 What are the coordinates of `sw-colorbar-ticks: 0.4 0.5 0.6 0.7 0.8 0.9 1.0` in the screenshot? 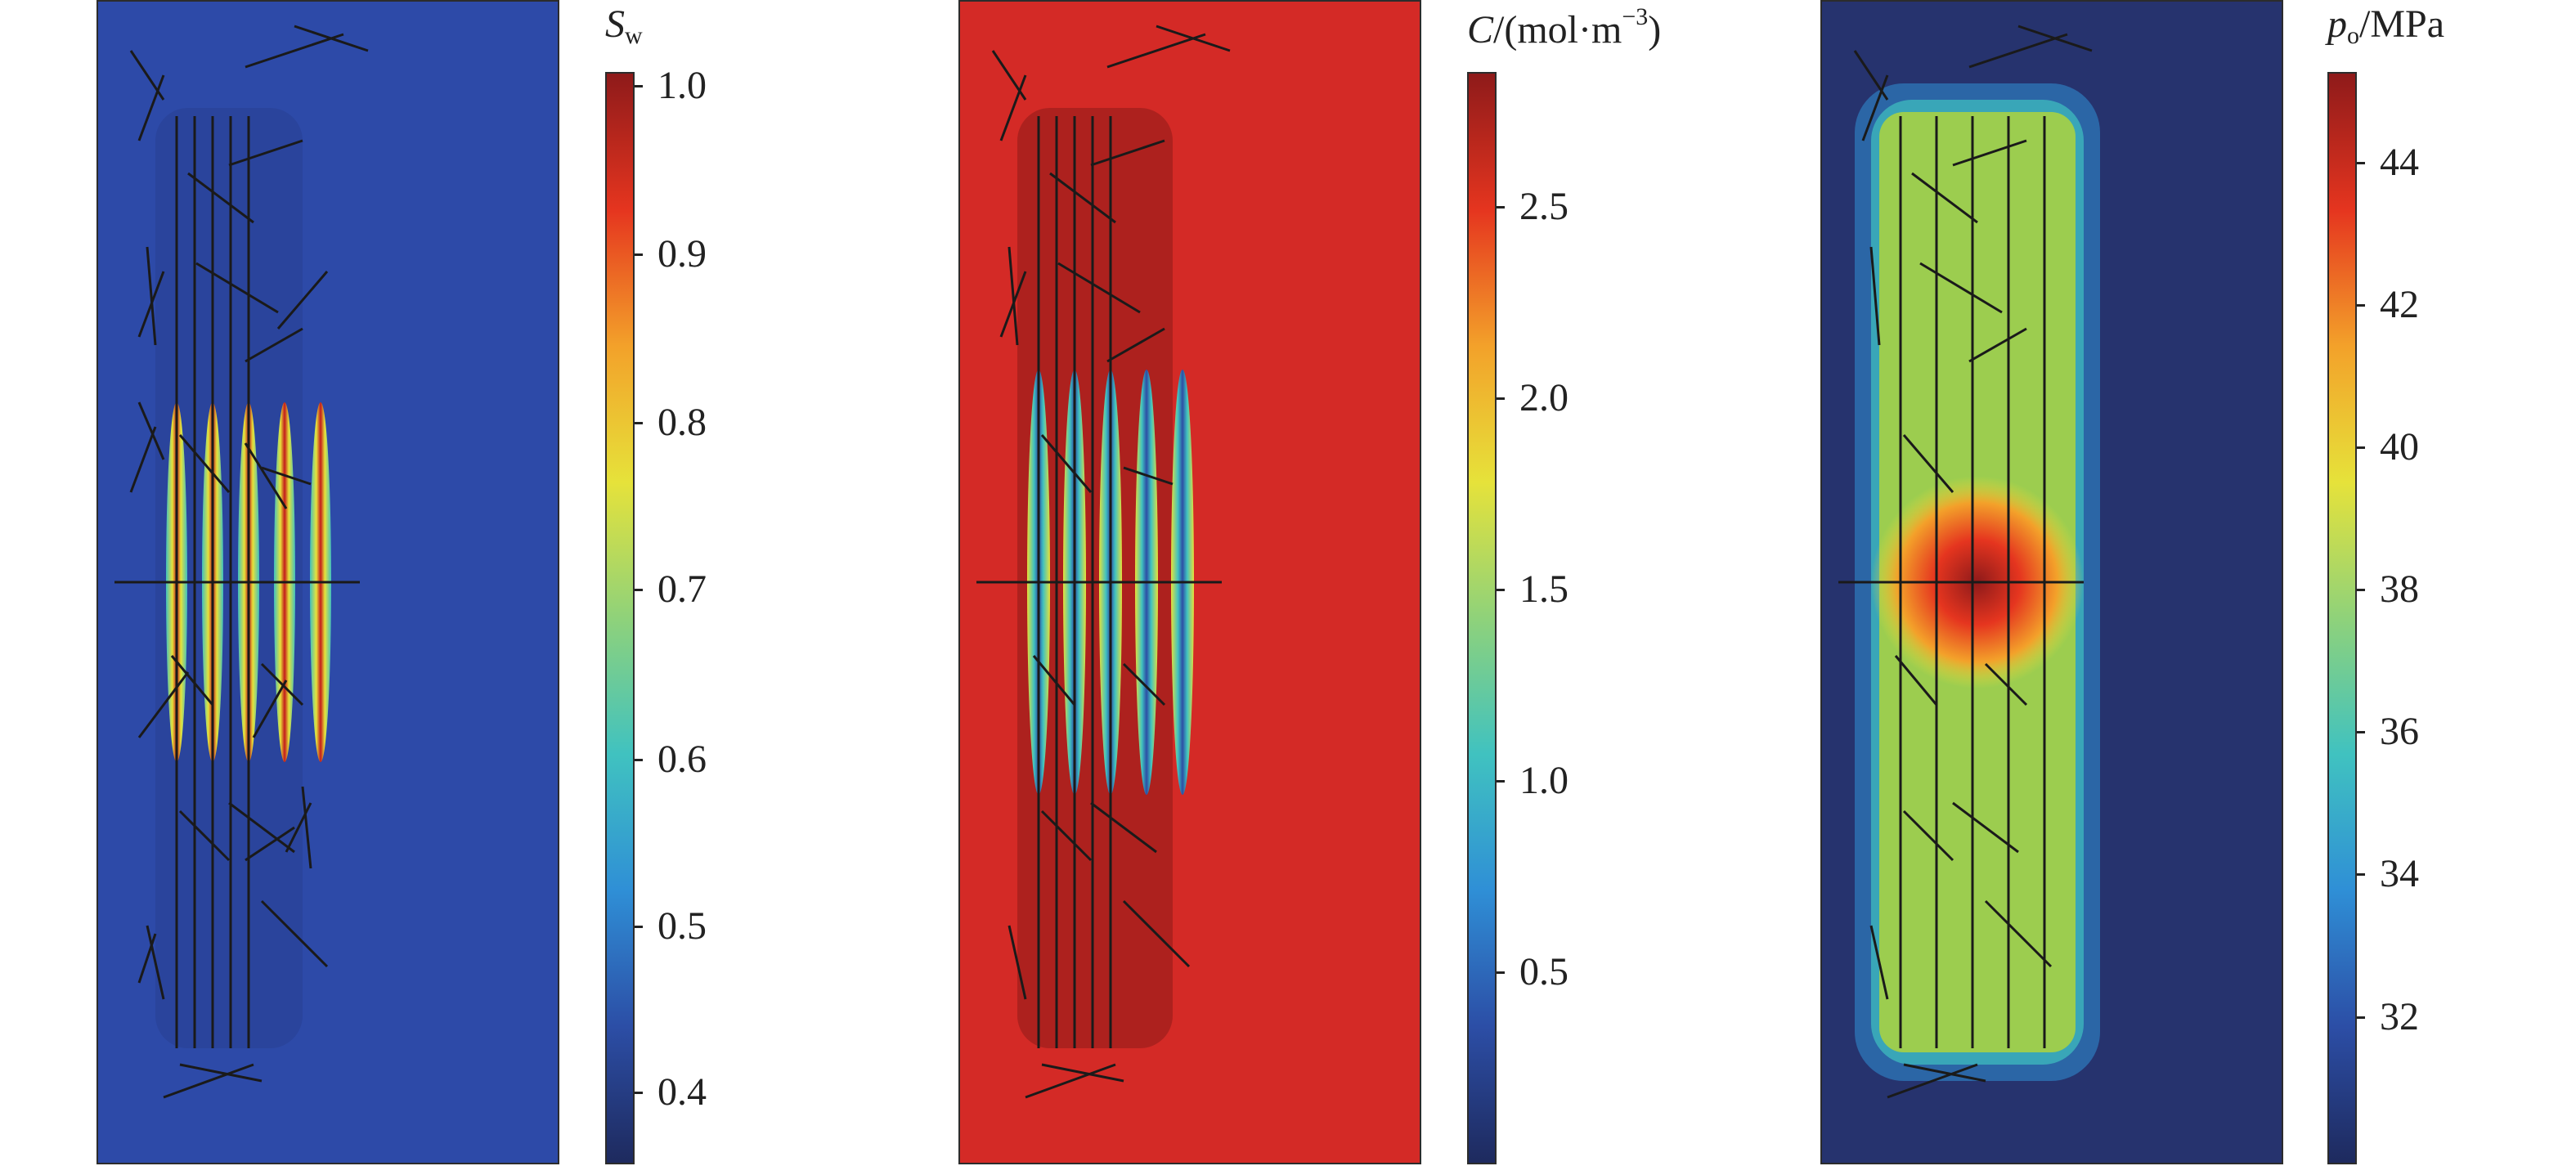 It's located at (671, 615).